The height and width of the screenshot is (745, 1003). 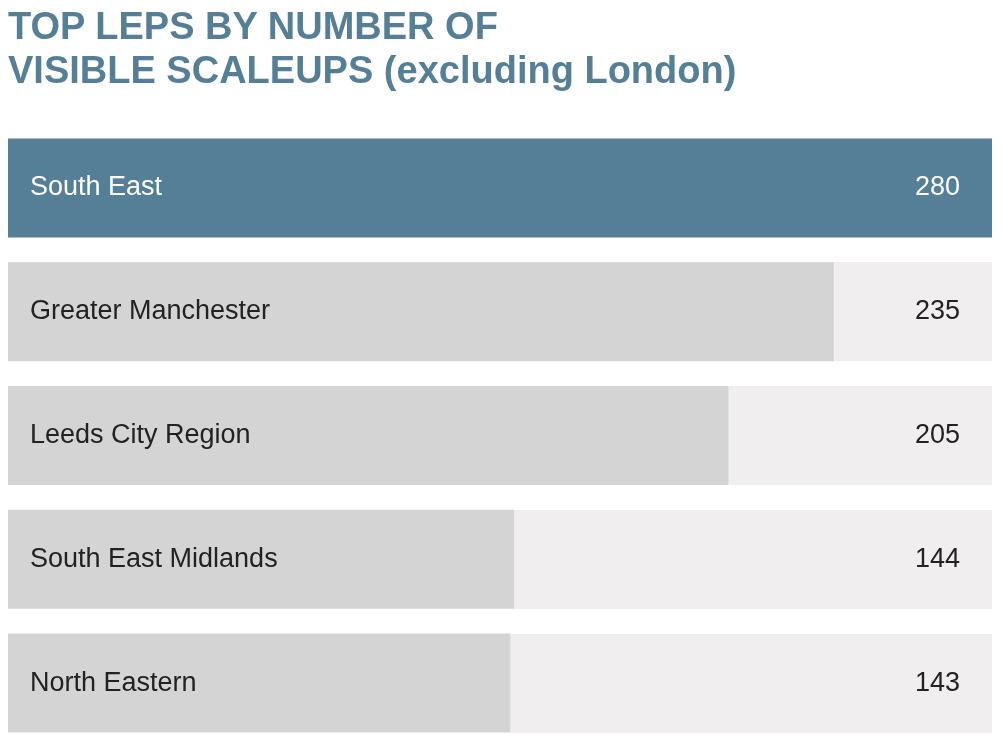 What do you see at coordinates (937, 557) in the screenshot?
I see `data-label: 144` at bounding box center [937, 557].